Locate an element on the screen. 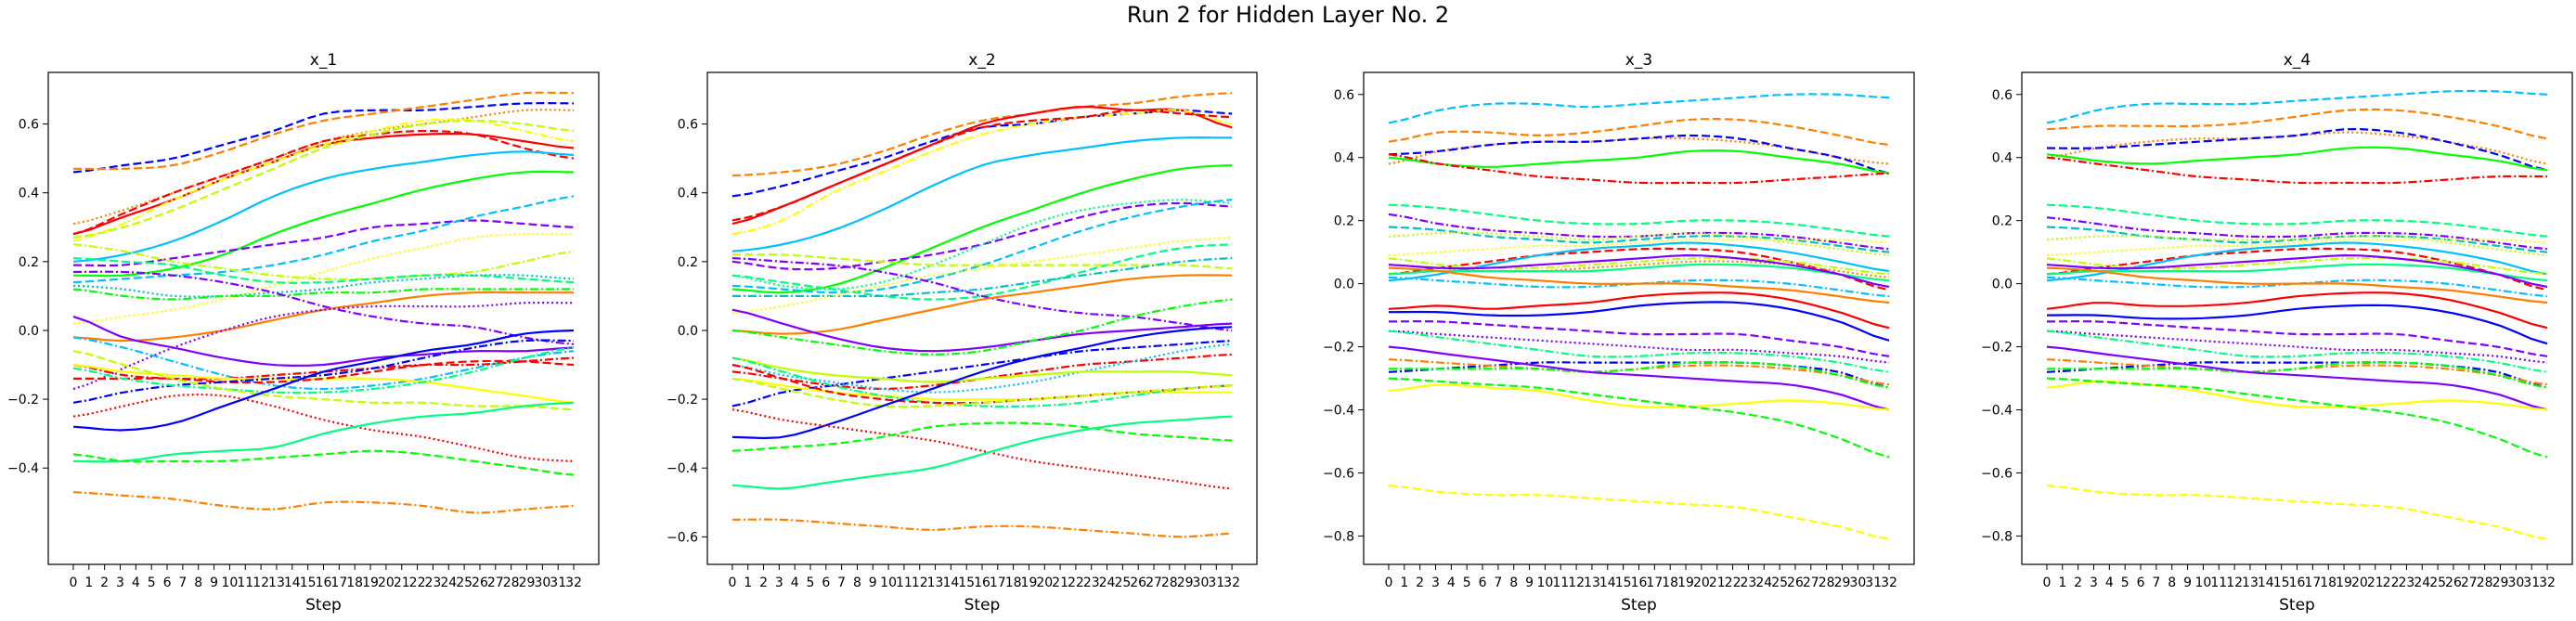 The image size is (2576, 621). x-tick-label: 18 is located at coordinates (1670, 583).